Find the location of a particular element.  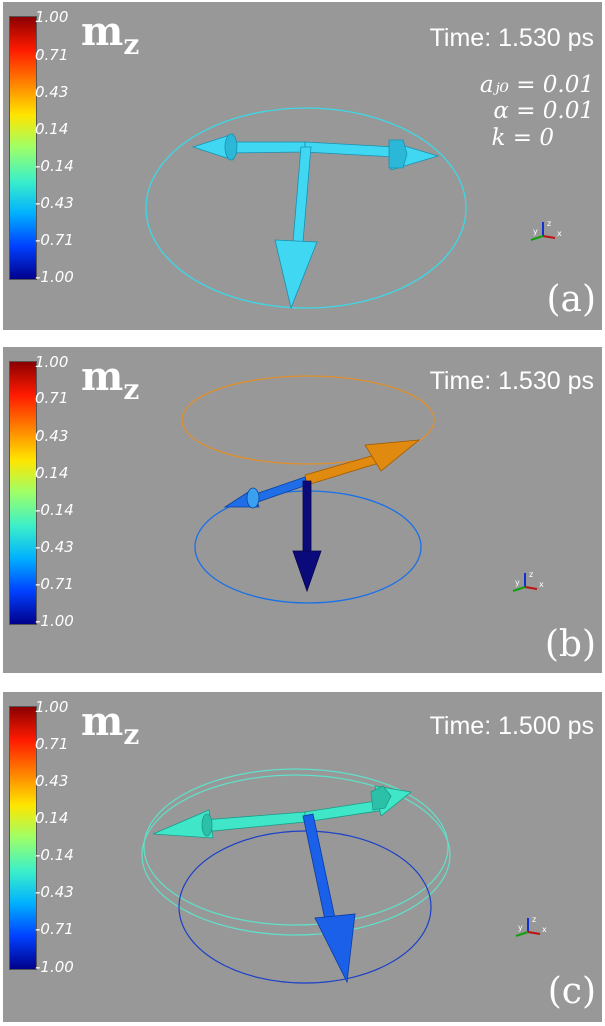

time-readout: Time: 1.500 ps is located at coordinates (511, 726).